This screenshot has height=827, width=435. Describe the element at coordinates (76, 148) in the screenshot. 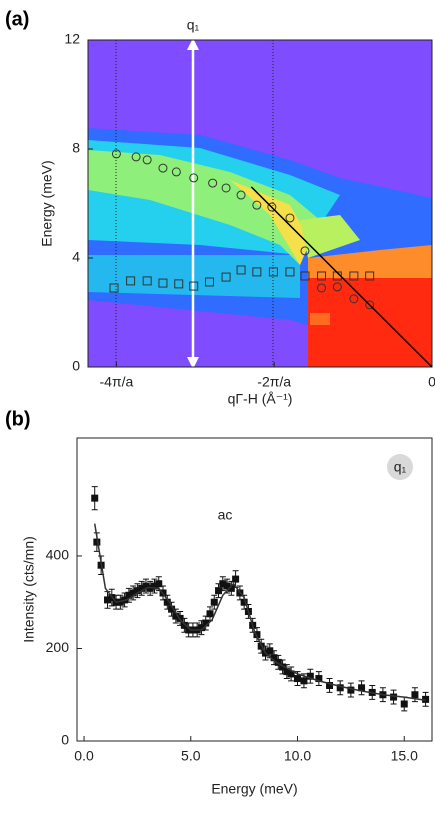

I see `y-tick-label: 8` at that location.